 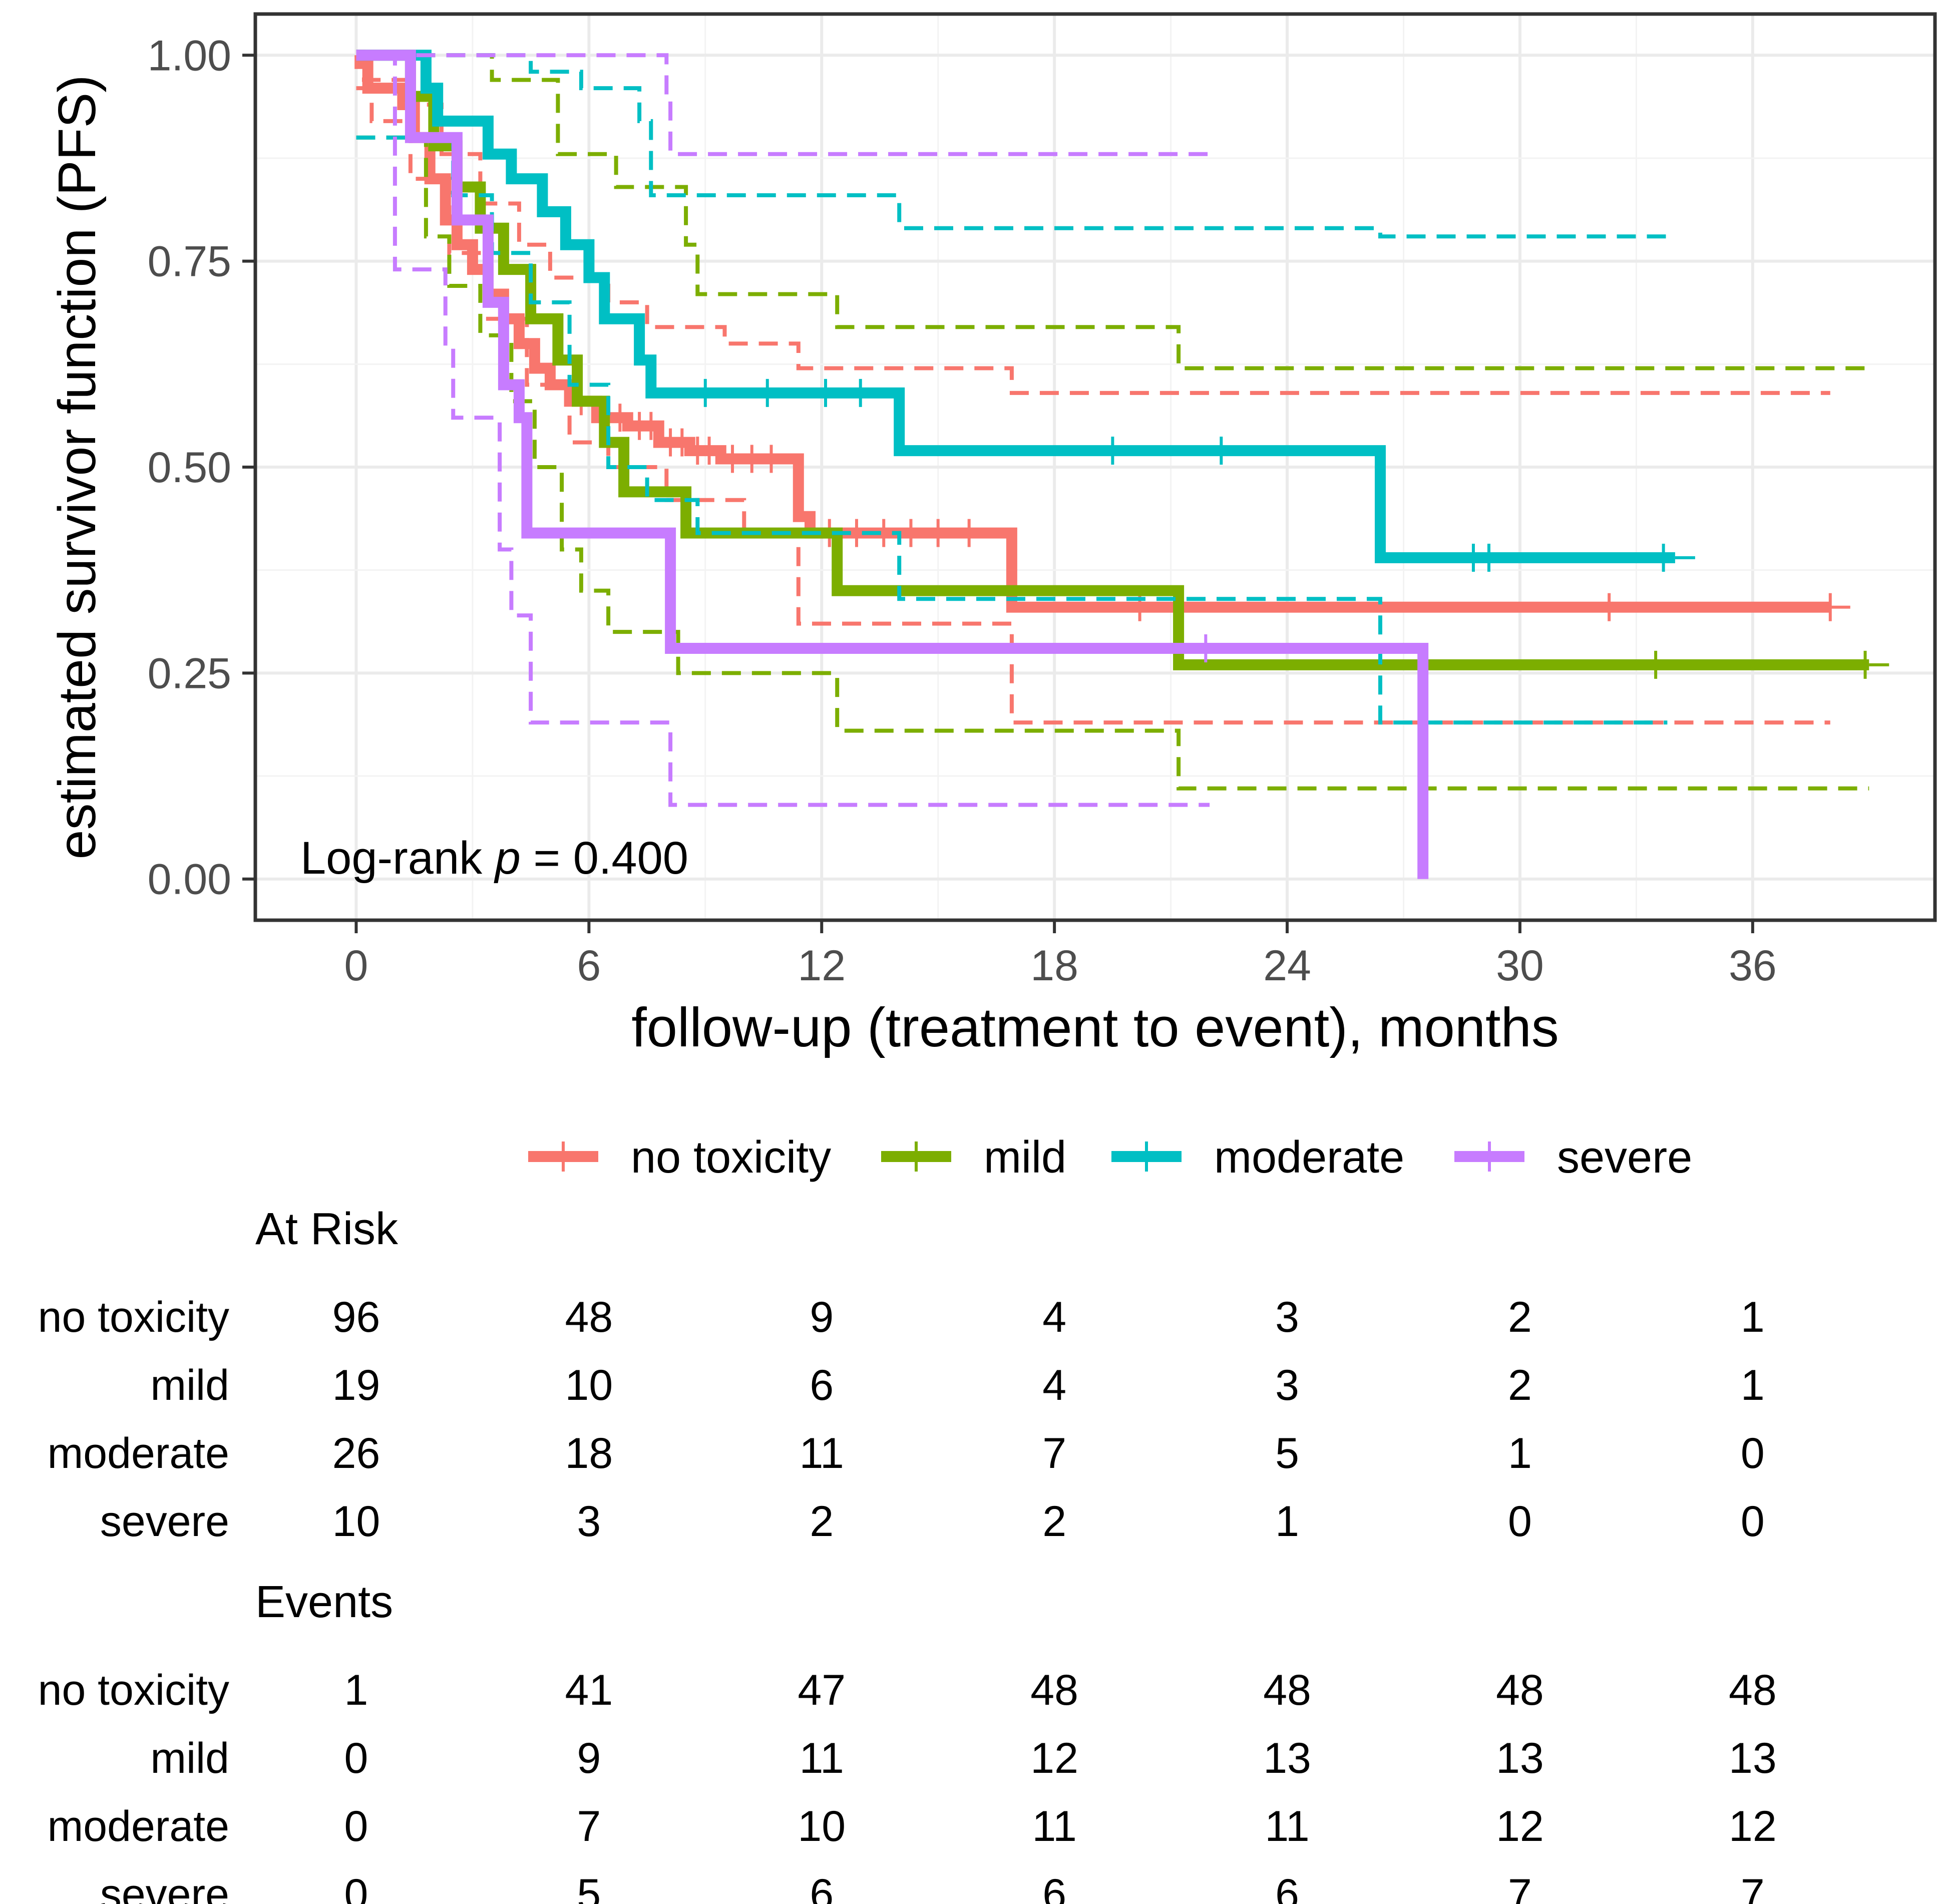 I want to click on table-cell: 18, so click(x=589, y=1453).